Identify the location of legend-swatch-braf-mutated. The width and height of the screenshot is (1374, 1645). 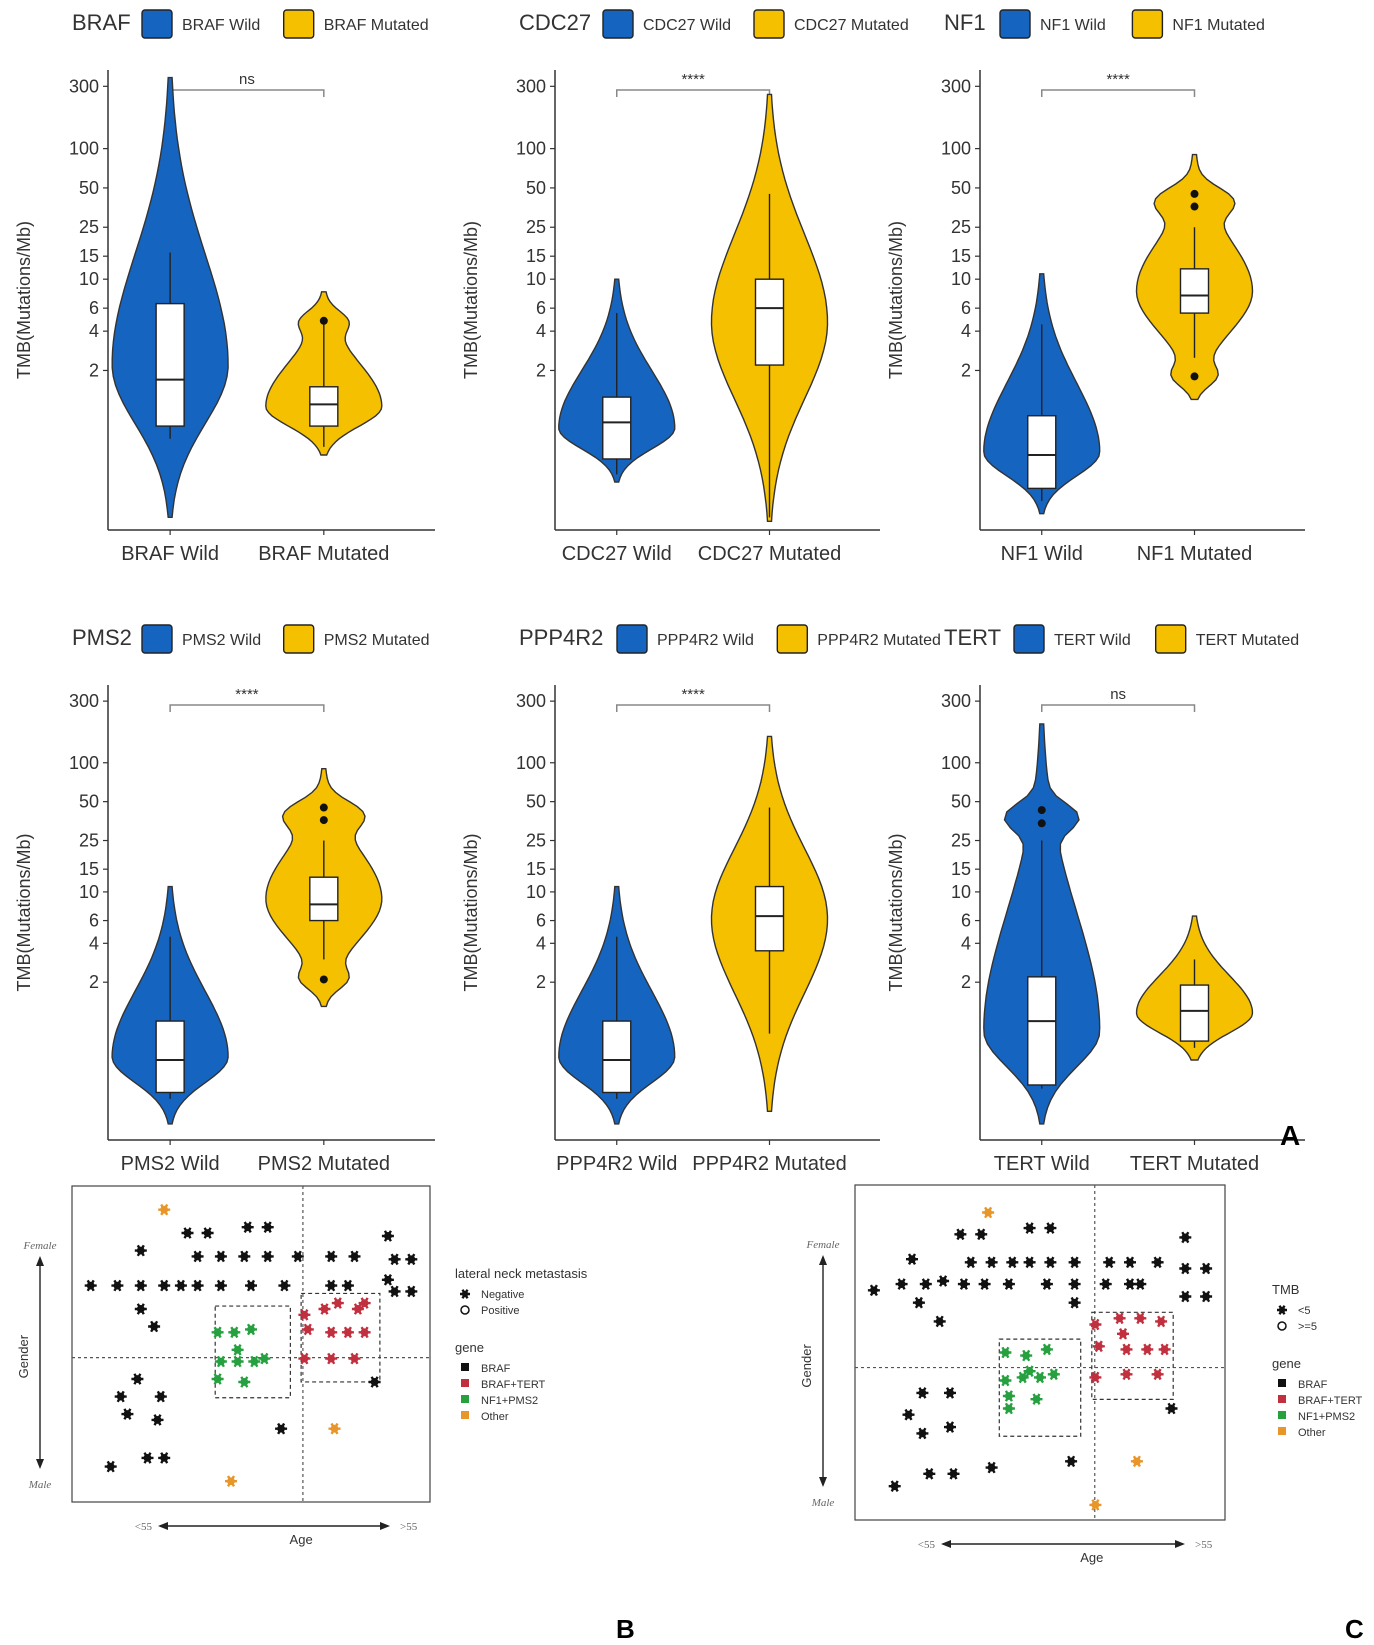
(299, 24).